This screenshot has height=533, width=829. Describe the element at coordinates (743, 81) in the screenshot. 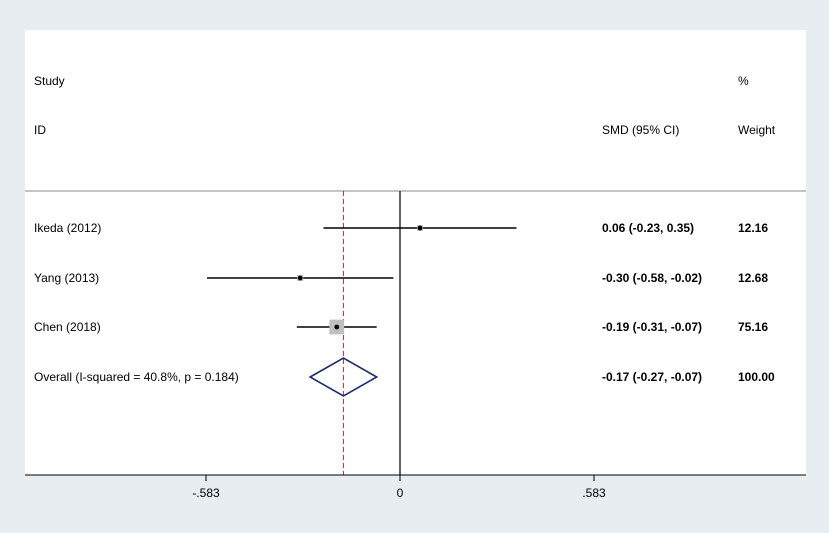

I see `header-percent: %` at that location.